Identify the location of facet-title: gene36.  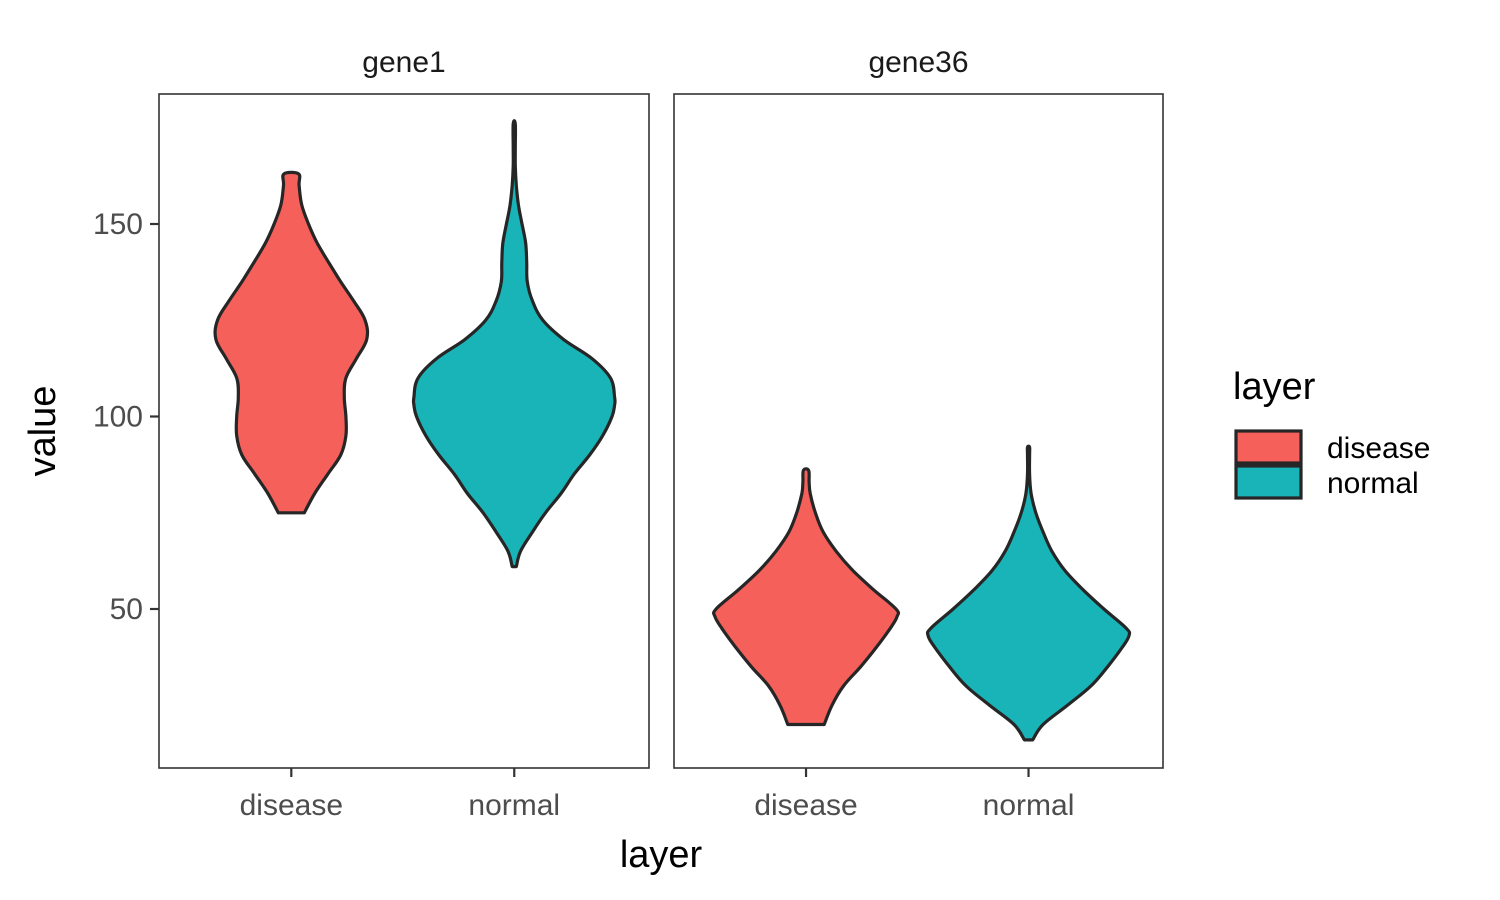
(918, 62).